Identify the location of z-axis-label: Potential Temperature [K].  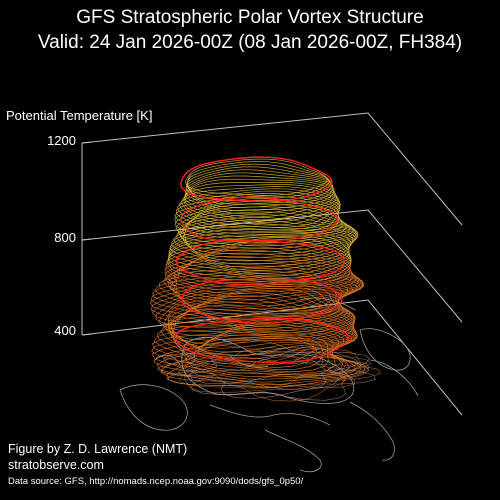
(79, 115).